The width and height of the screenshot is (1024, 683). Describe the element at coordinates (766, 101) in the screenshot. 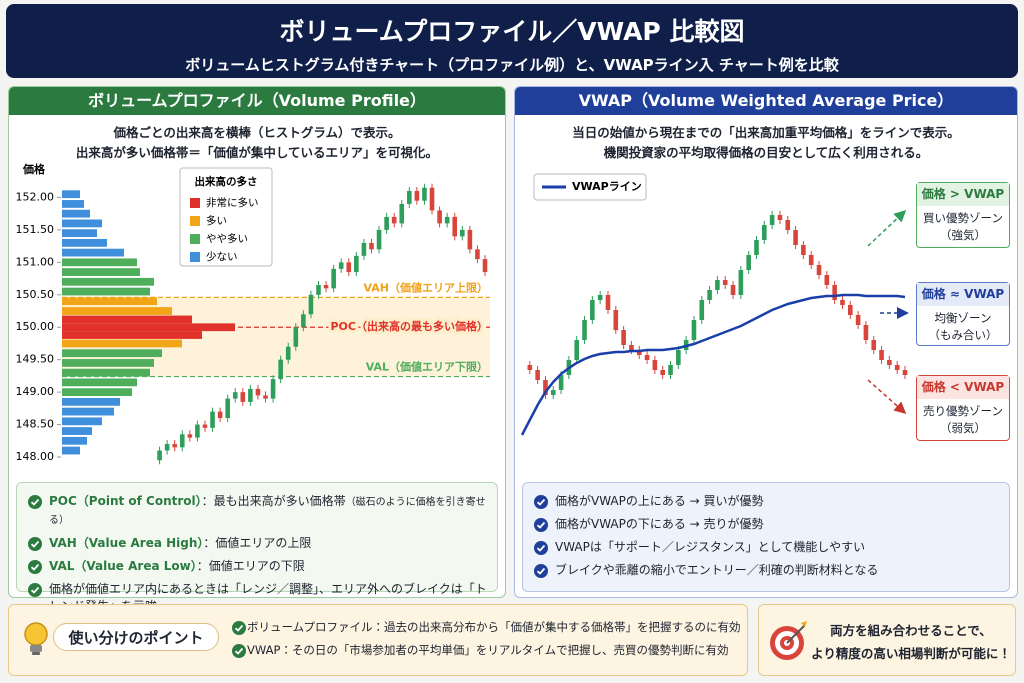

I see `right-heading: VWAP（Volume Weighted Average Price）` at that location.